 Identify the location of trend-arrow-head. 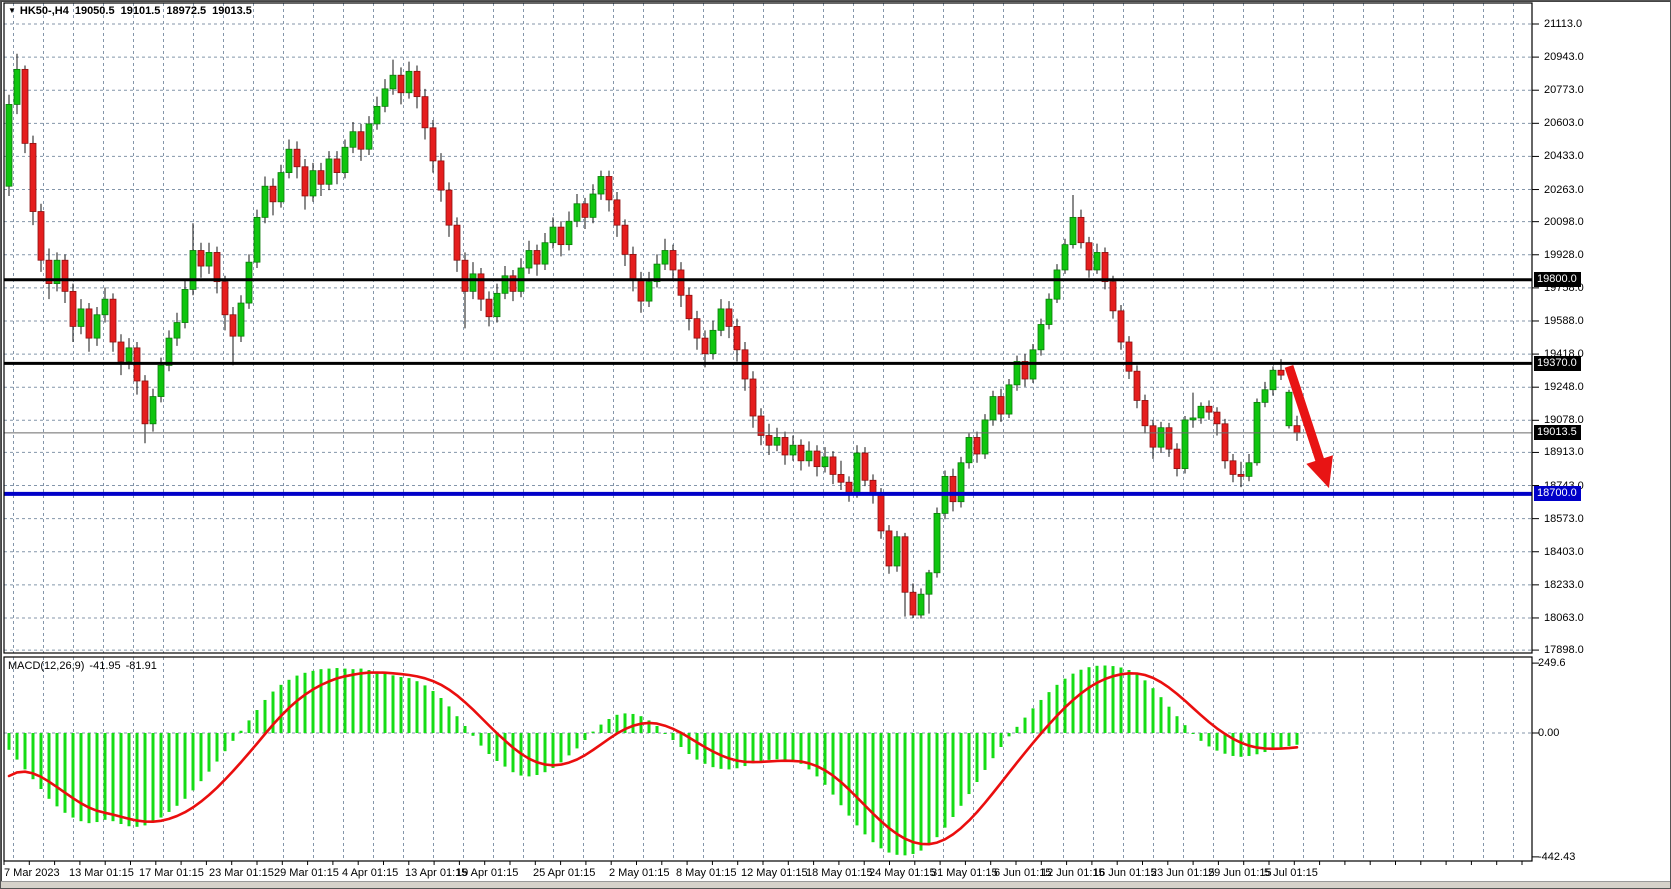
(1319, 472).